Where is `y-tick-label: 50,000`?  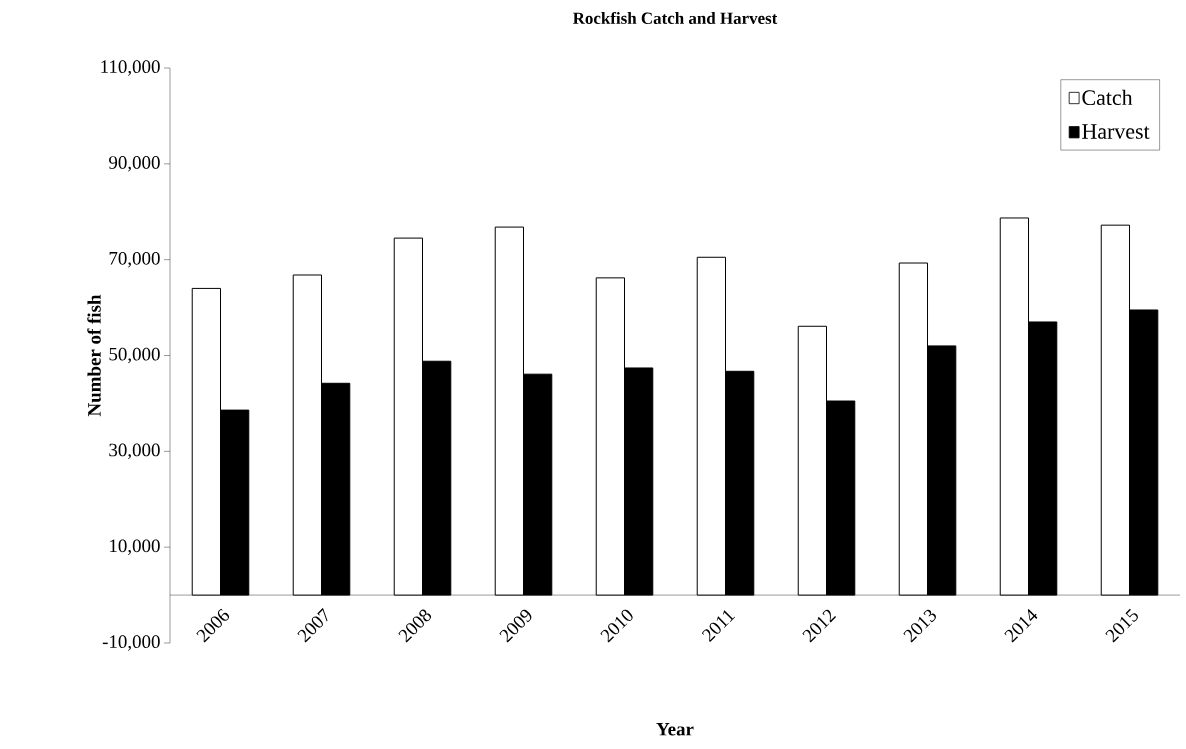 y-tick-label: 50,000 is located at coordinates (134, 355).